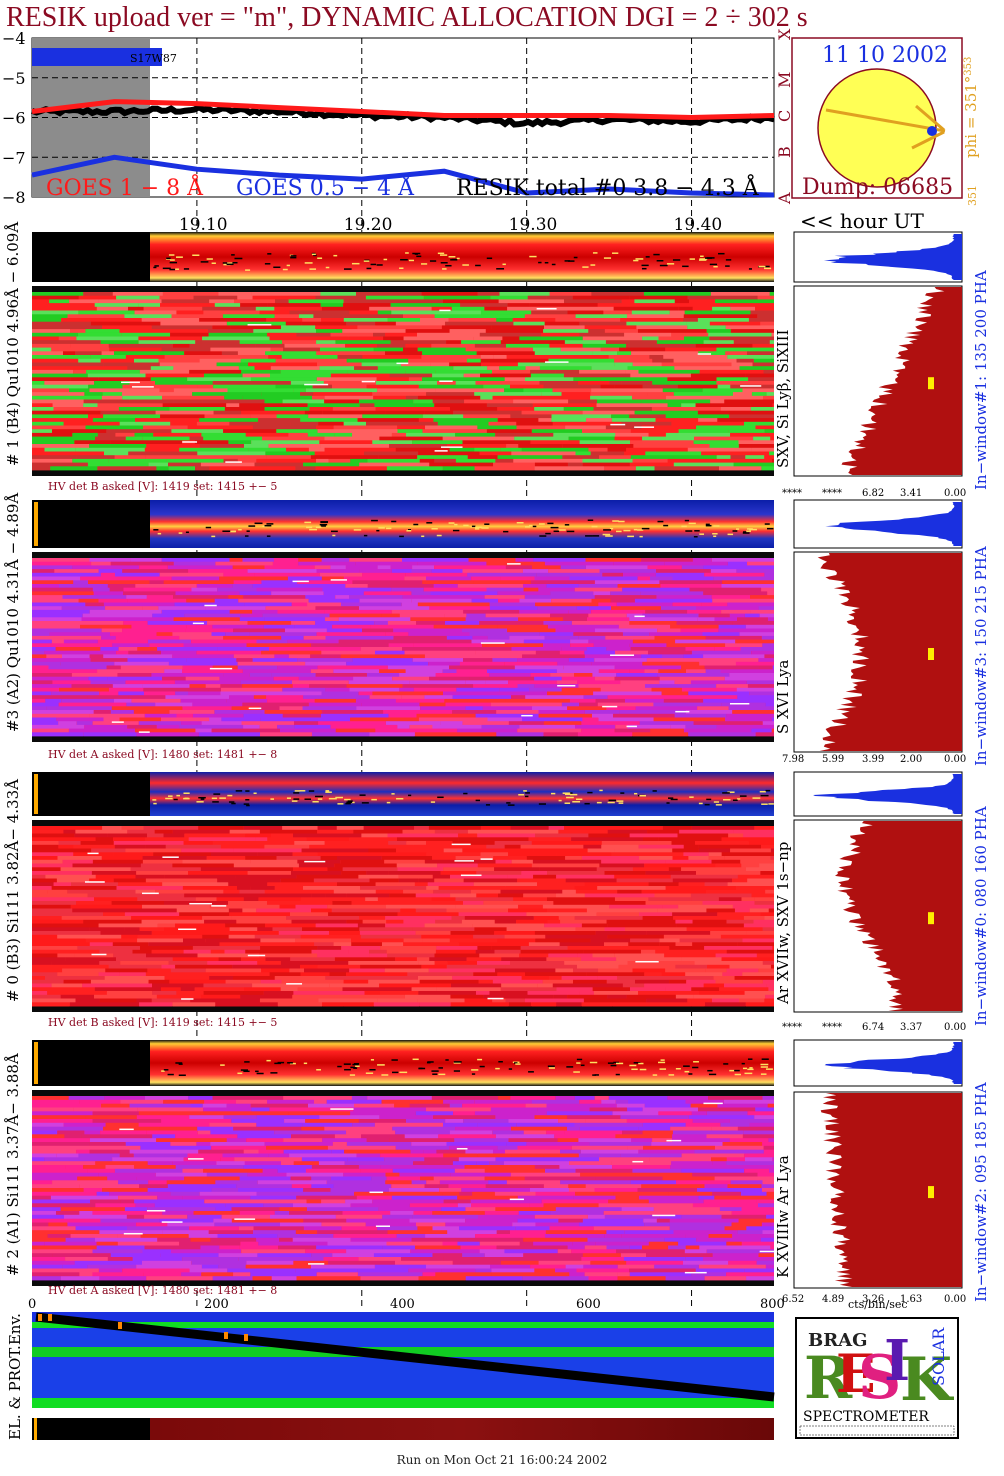  Describe the element at coordinates (981, 916) in the screenshot. I see `pha-window-label: In−window#0: 080 160 PHA` at that location.